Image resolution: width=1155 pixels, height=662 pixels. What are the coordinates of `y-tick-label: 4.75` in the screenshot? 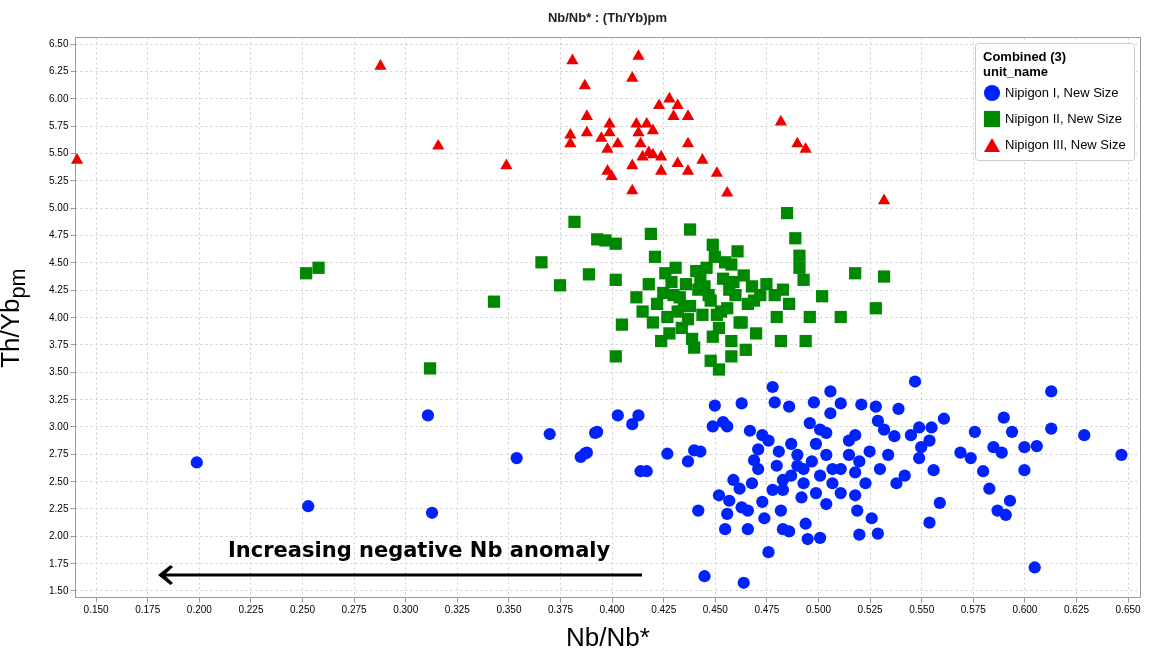 It's located at (59, 235).